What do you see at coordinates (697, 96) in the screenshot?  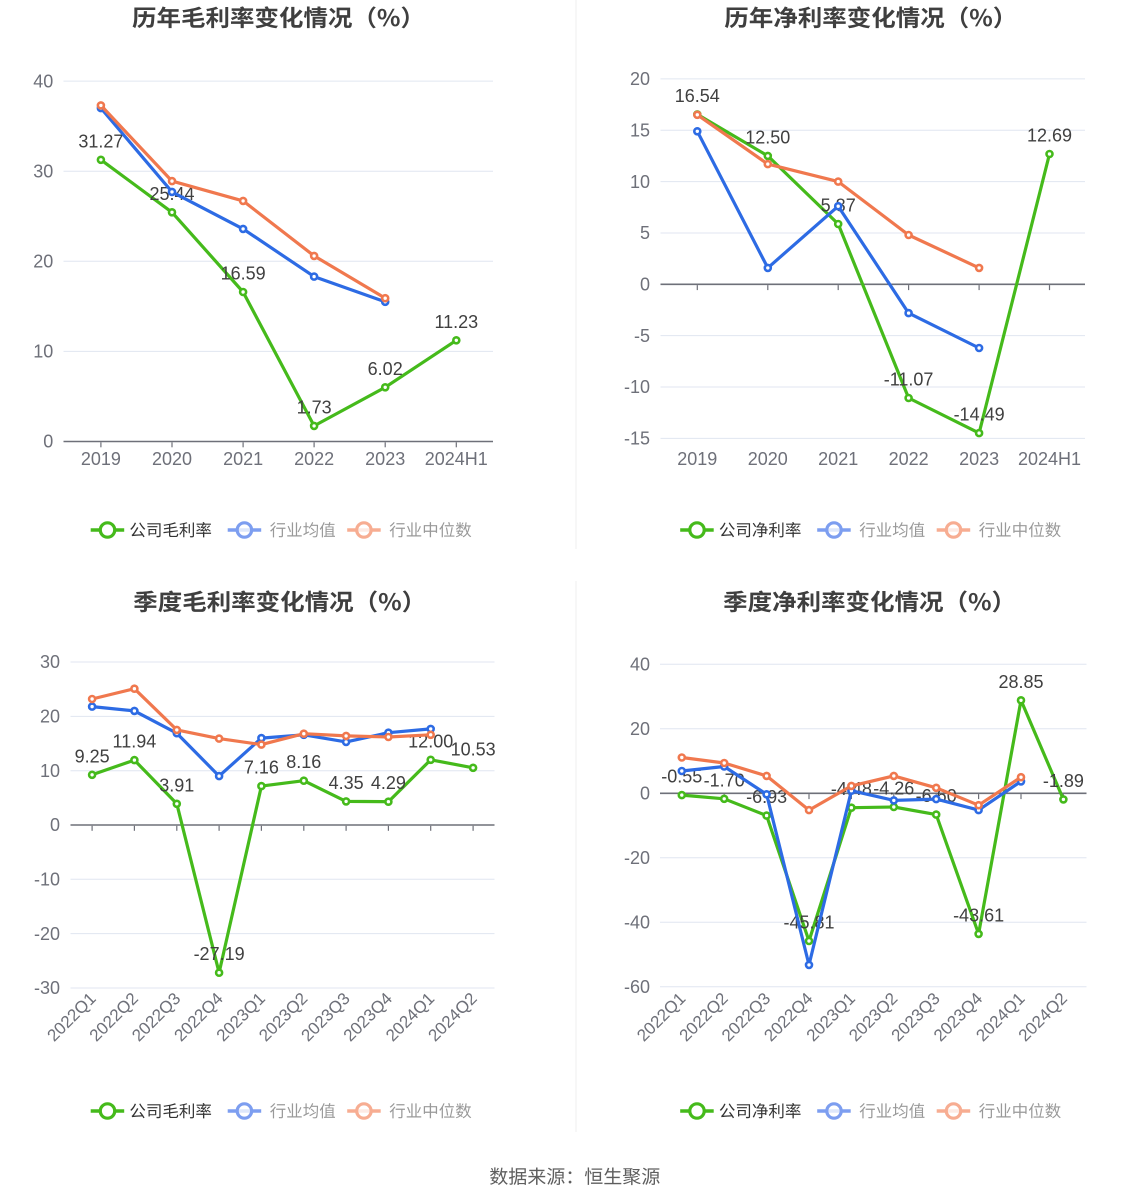 I see `svg-text: 16.54` at bounding box center [697, 96].